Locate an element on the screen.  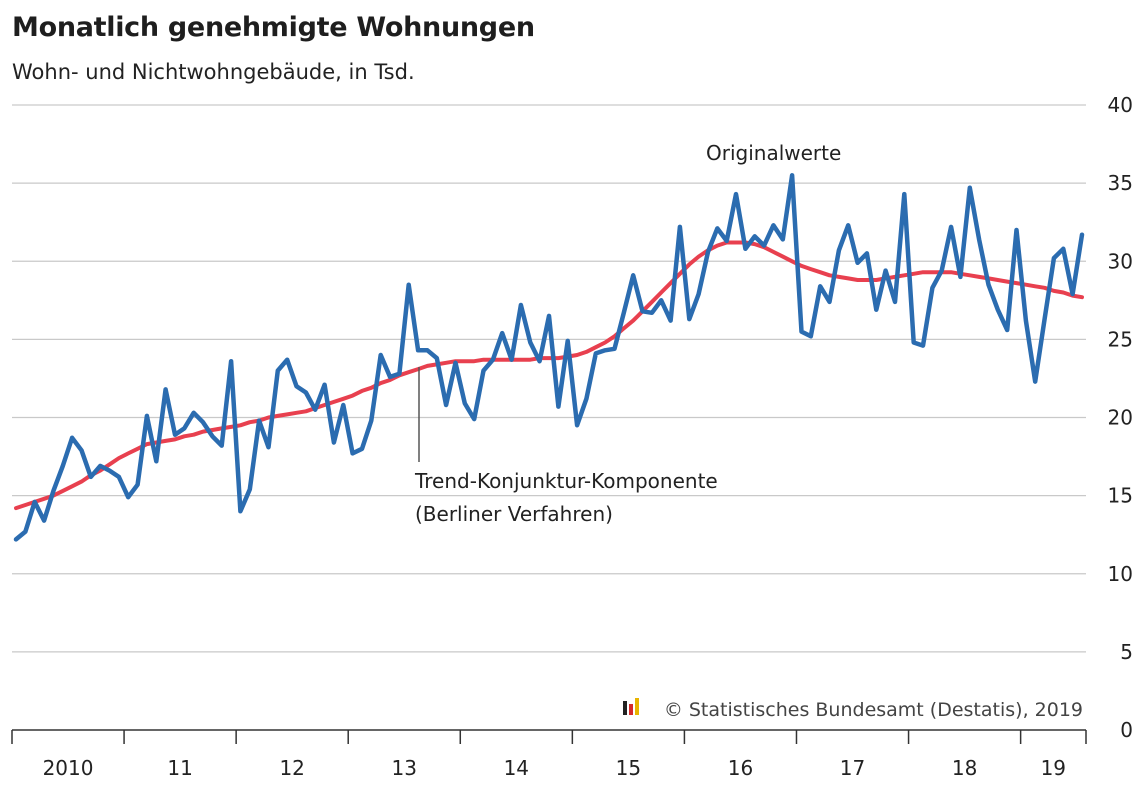
y-tick-label: 20 is located at coordinates (1120, 418).